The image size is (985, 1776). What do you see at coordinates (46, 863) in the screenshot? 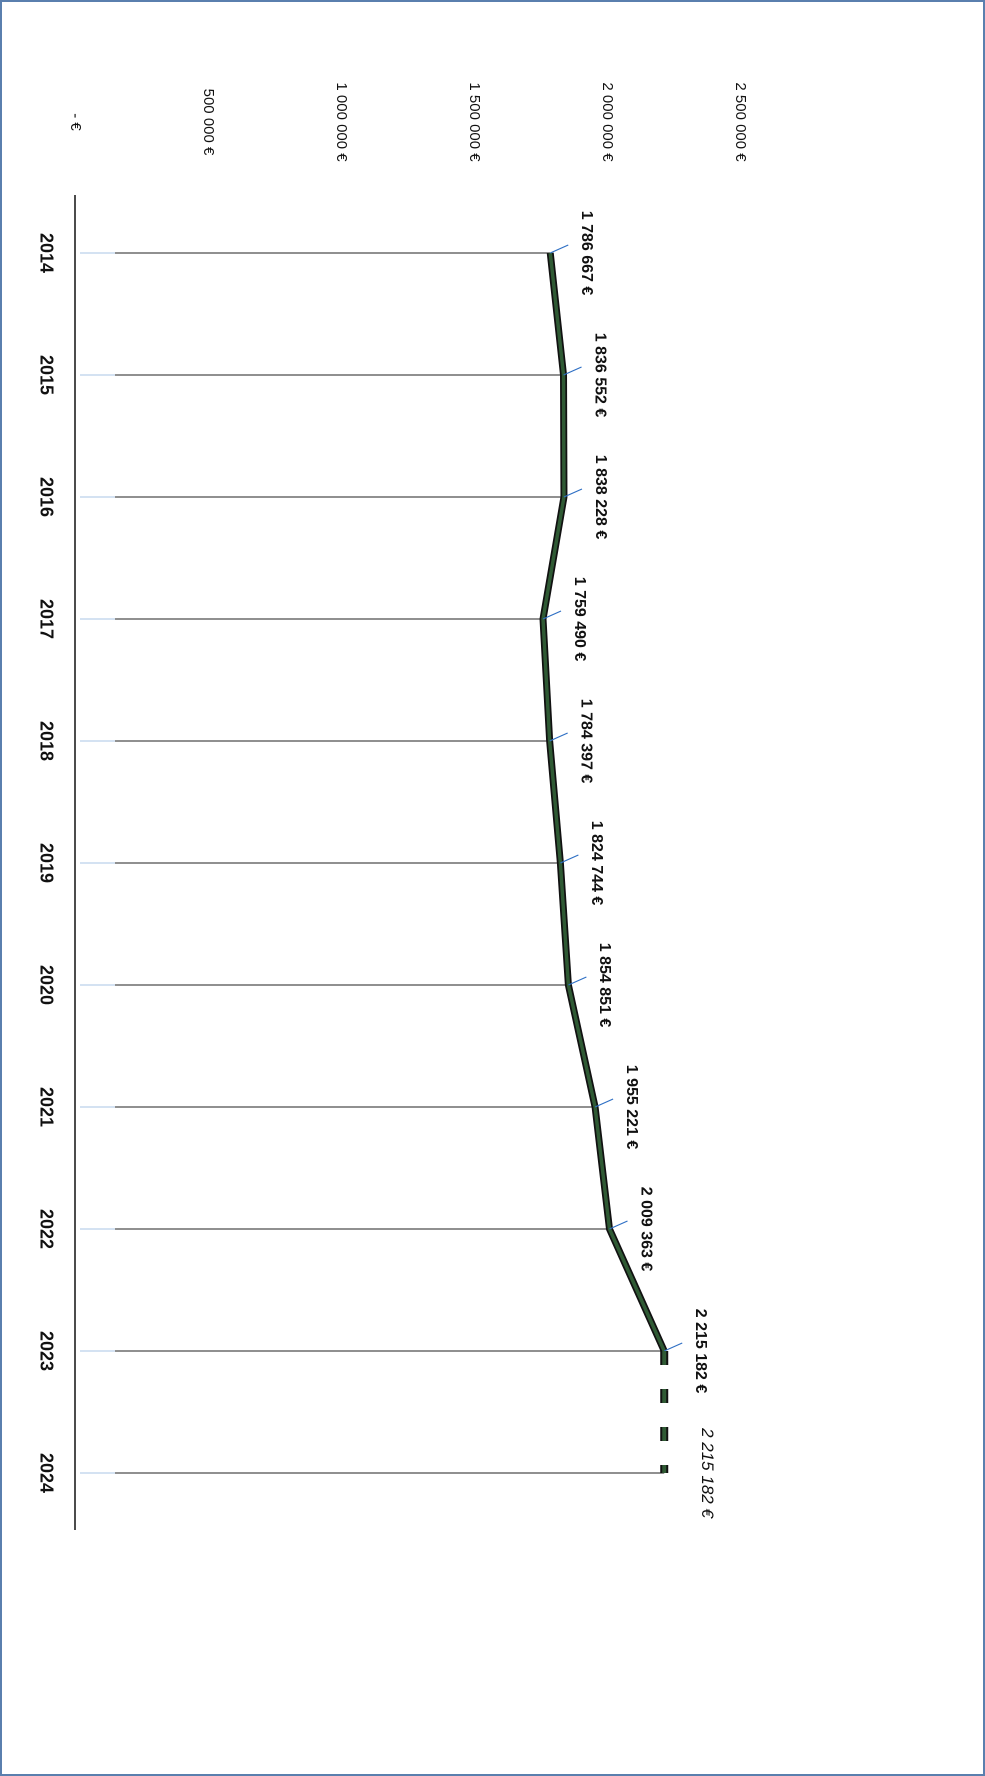
I see `x-tick-label: 2019` at bounding box center [46, 863].